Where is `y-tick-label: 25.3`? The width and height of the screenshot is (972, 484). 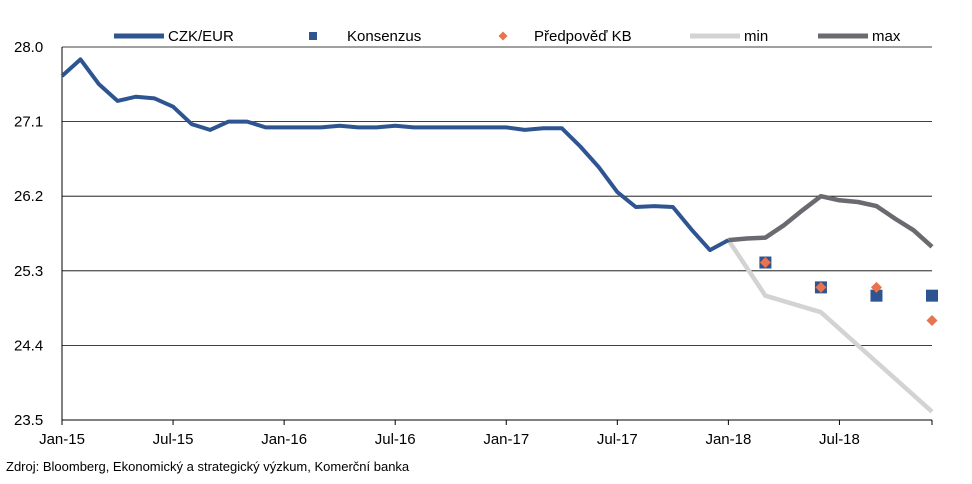
y-tick-label: 25.3 is located at coordinates (28, 271).